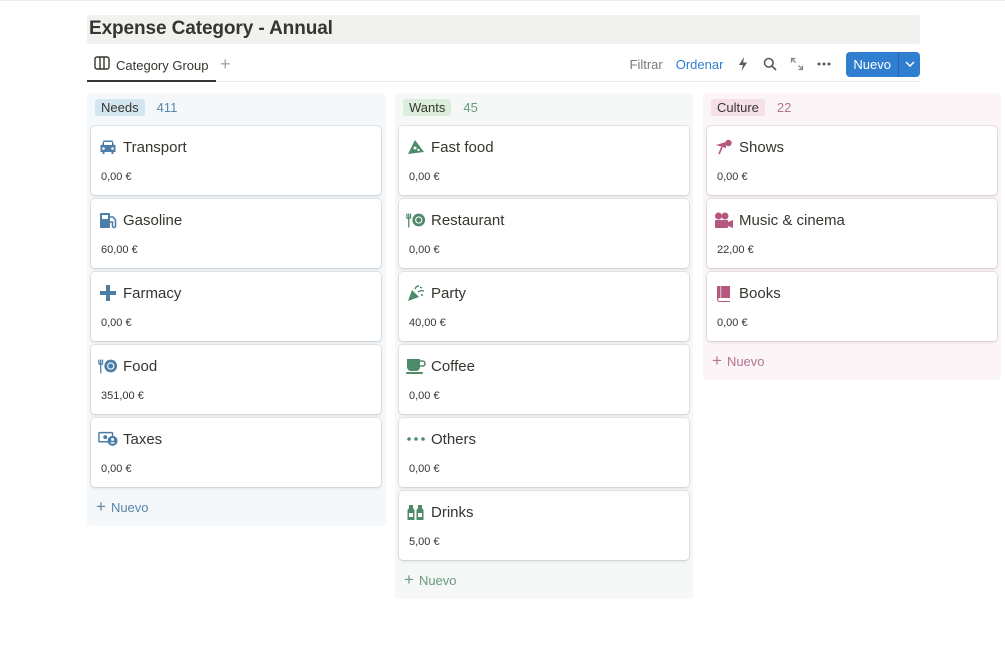 The width and height of the screenshot is (1005, 652). I want to click on more-dots-icon, so click(416, 439).